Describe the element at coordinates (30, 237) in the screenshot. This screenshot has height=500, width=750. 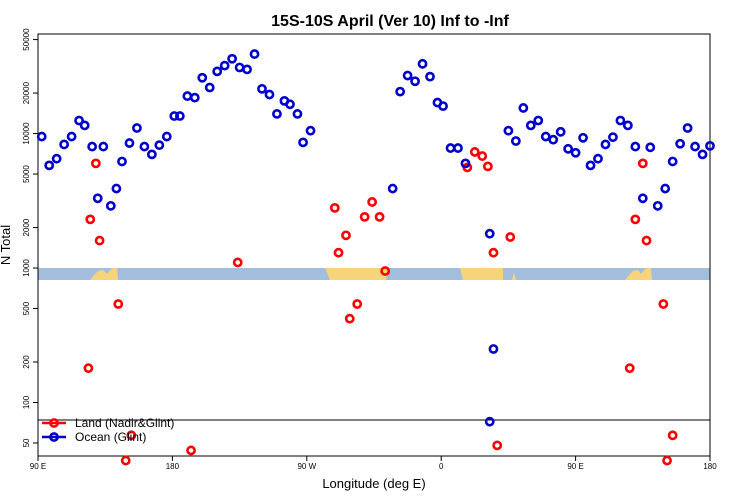
I see `y-axis: 50 100 200 500 1000 2000 5000 10000 20000 50000` at that location.